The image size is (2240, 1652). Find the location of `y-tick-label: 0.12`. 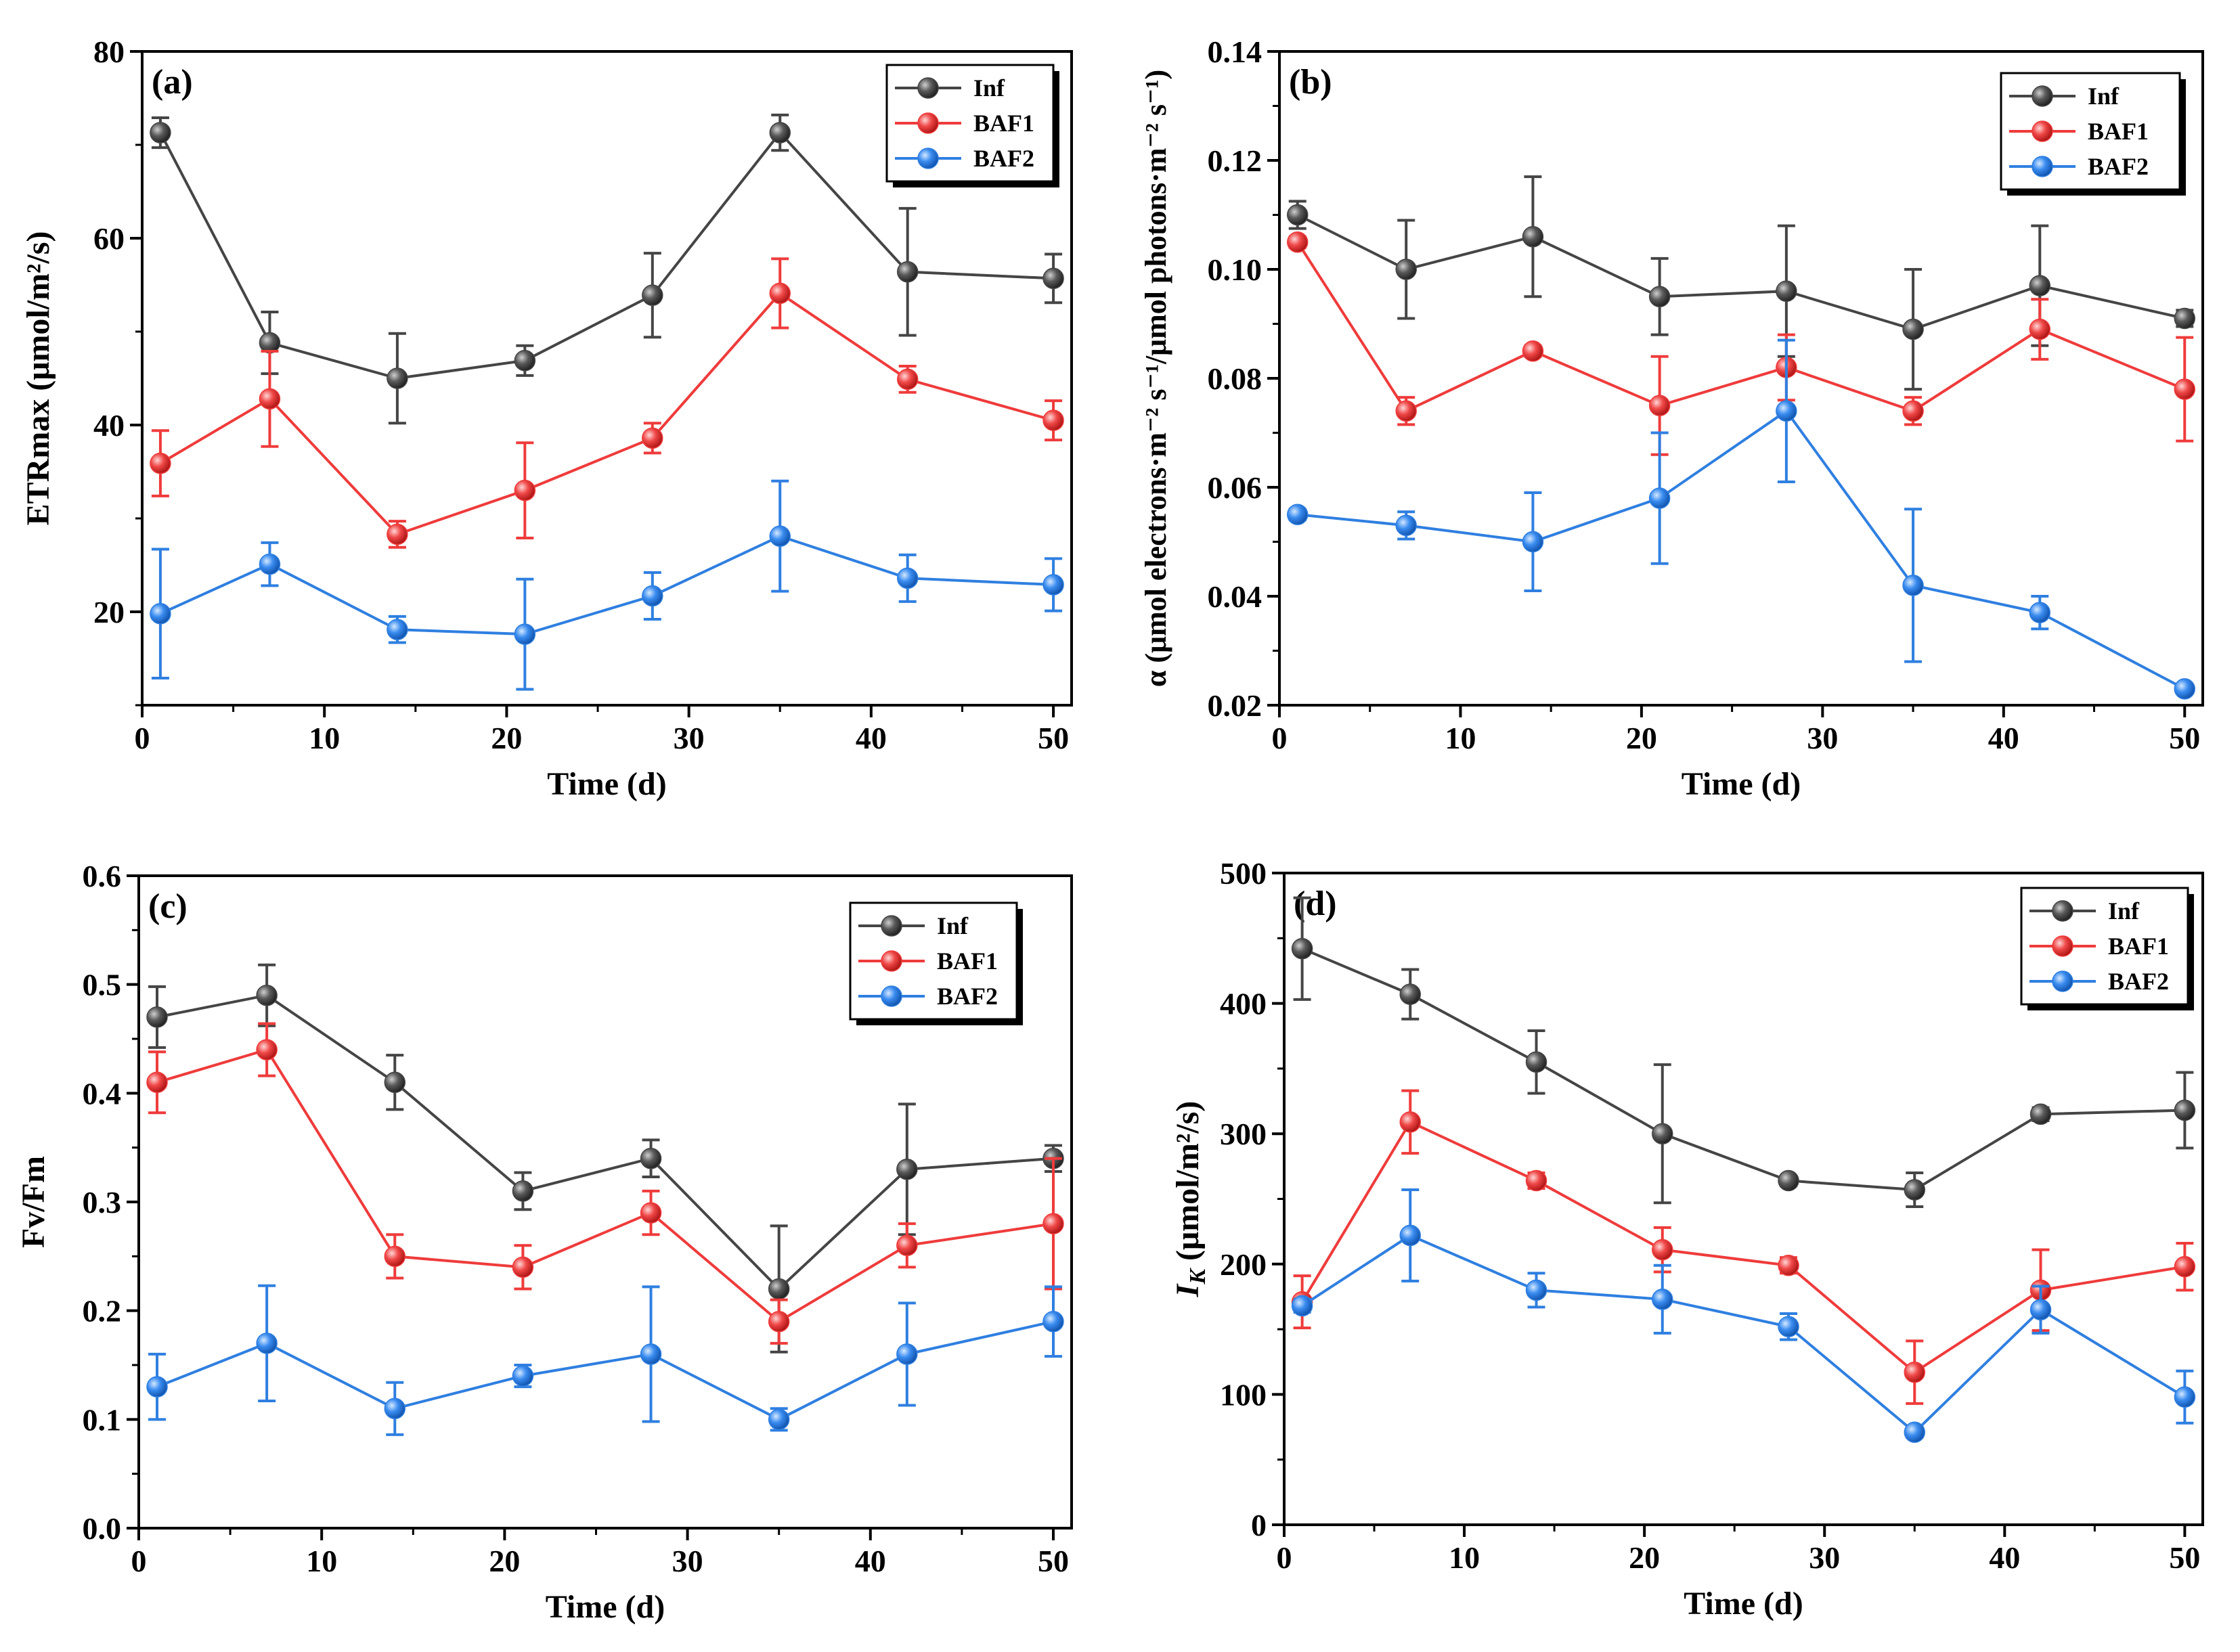

y-tick-label: 0.12 is located at coordinates (1235, 160).